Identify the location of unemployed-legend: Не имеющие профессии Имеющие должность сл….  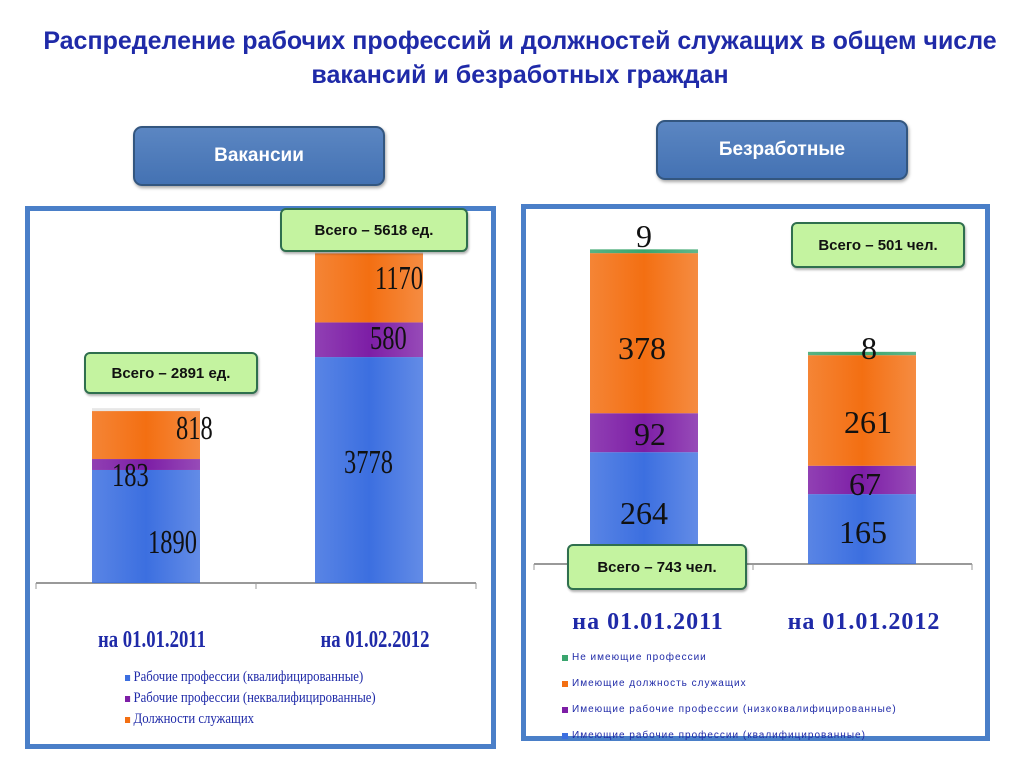
(729, 697).